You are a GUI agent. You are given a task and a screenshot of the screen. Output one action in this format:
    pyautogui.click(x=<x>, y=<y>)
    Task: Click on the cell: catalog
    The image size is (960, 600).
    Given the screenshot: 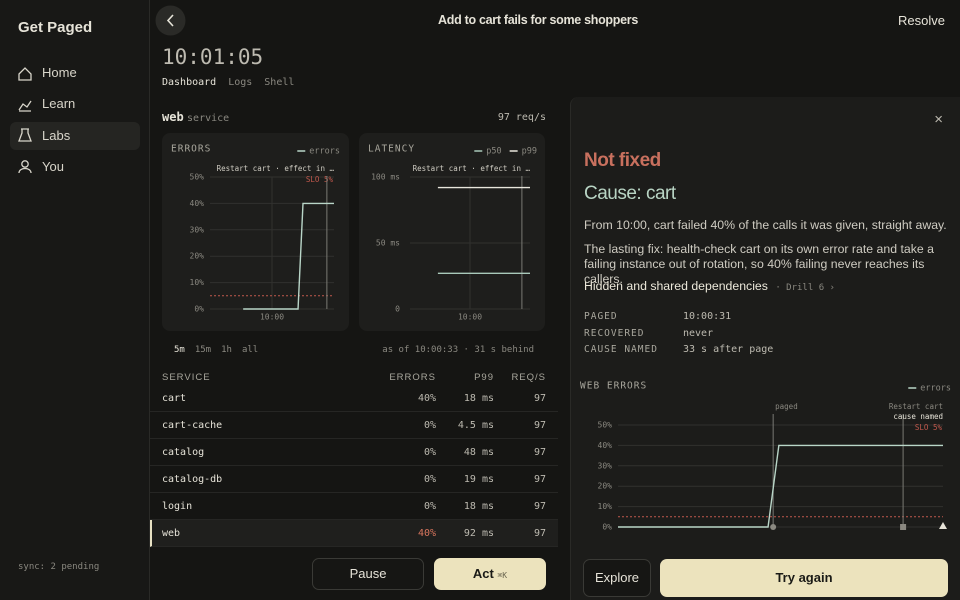 What is the action you would take?
    pyautogui.click(x=183, y=452)
    